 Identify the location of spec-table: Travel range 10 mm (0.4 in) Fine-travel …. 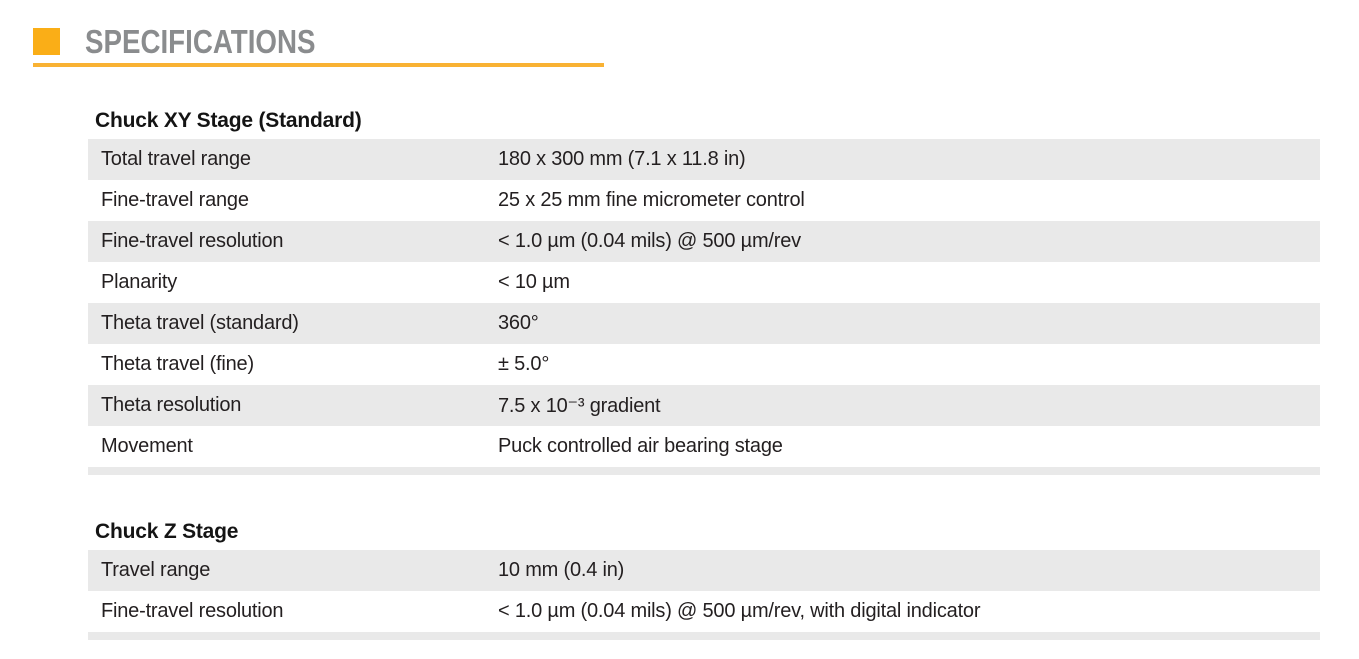
(704, 591).